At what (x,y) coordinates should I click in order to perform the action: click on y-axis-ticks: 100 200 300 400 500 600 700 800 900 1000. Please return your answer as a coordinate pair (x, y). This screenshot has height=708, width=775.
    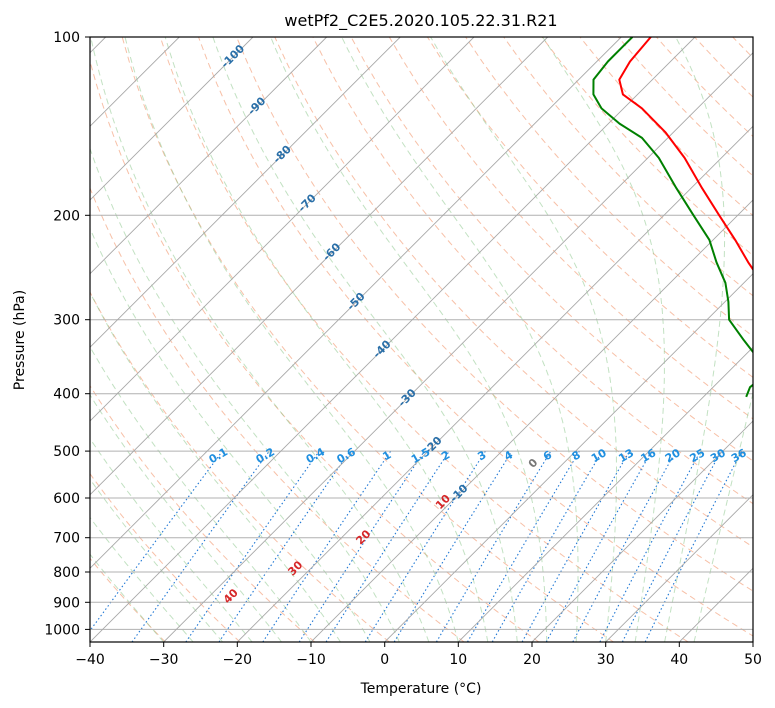
    Looking at the image, I should click on (67, 334).